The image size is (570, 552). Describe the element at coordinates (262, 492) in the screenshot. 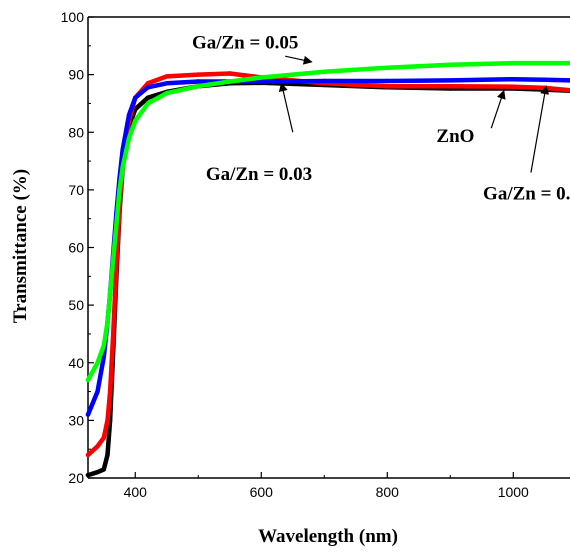

I see `x-tick-label: 600` at that location.